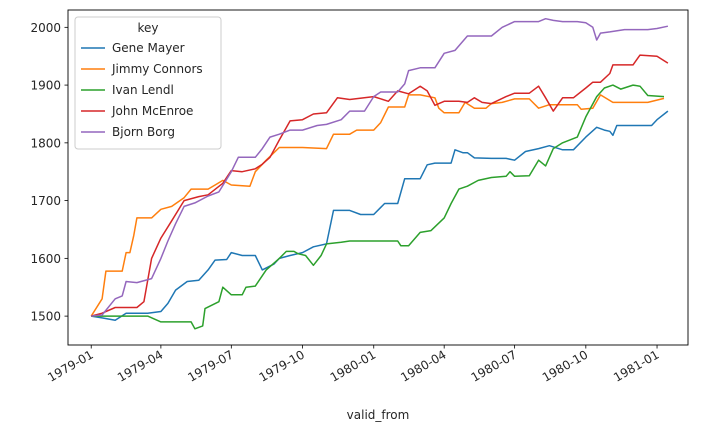 The height and width of the screenshot is (443, 704). I want to click on y-tick-label: 1600, so click(45, 259).